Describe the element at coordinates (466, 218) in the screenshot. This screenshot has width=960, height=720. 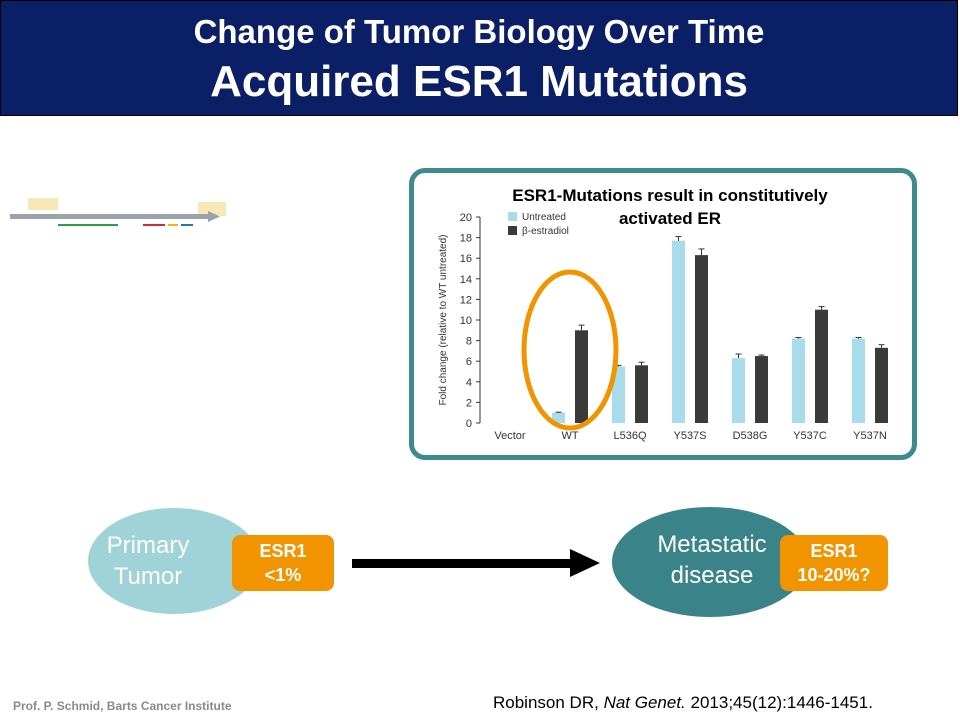
I see `y-tick-label: 20` at that location.